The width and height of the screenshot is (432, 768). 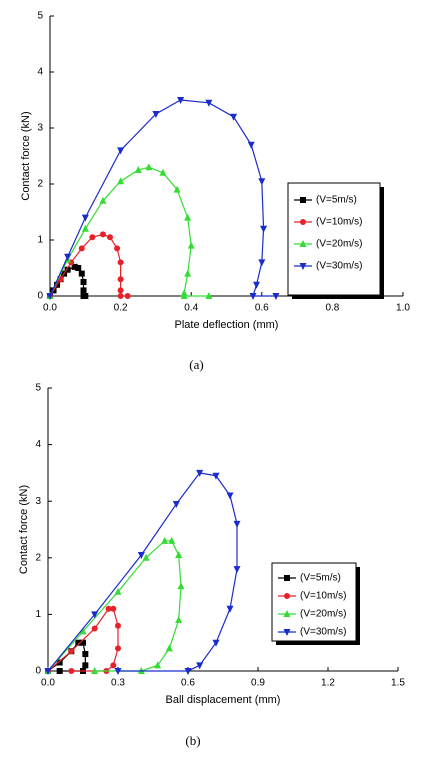 I want to click on legend-label: (V=10m/s), so click(x=339, y=222).